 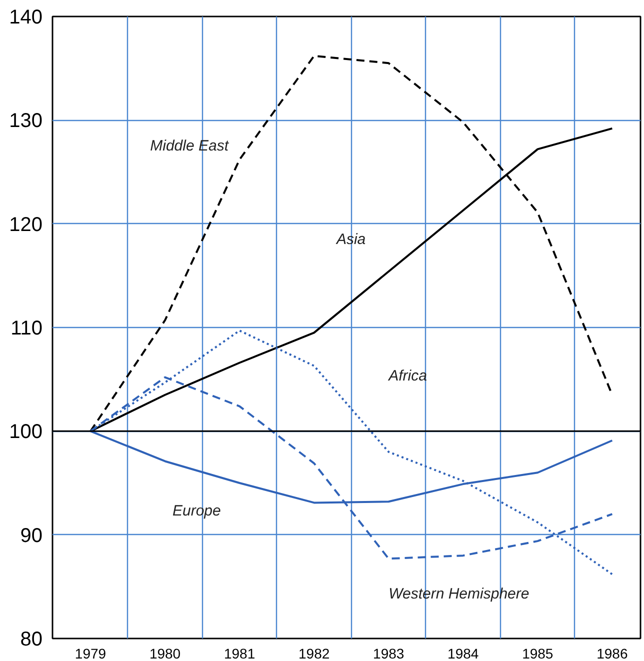 What do you see at coordinates (26, 225) in the screenshot?
I see `y-tick-label: 120` at bounding box center [26, 225].